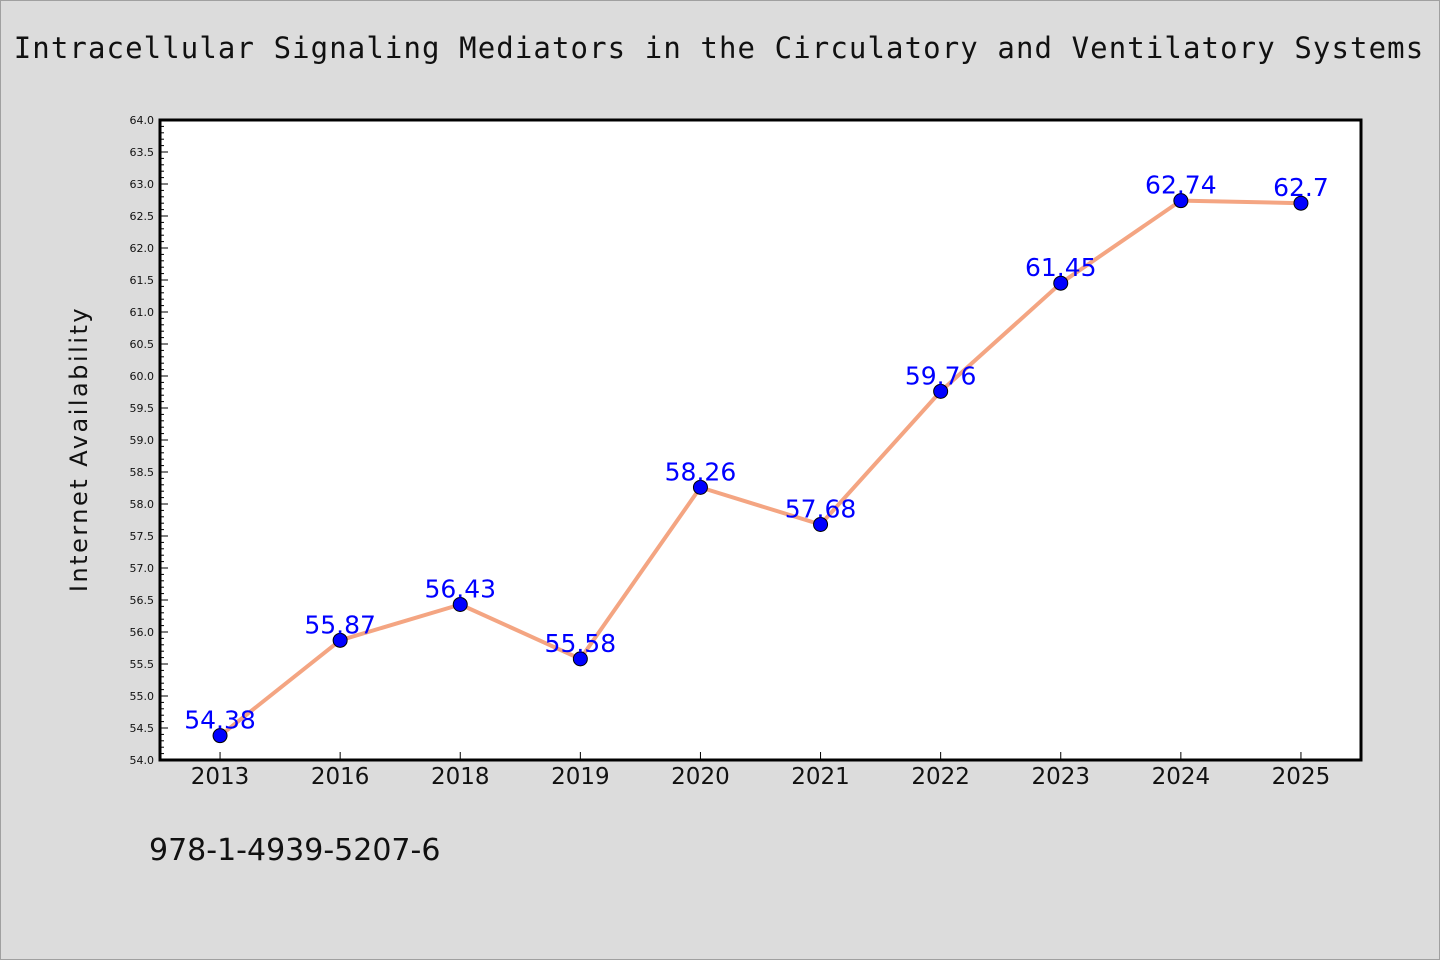  What do you see at coordinates (820, 777) in the screenshot?
I see `x-tick-label: 2021` at bounding box center [820, 777].